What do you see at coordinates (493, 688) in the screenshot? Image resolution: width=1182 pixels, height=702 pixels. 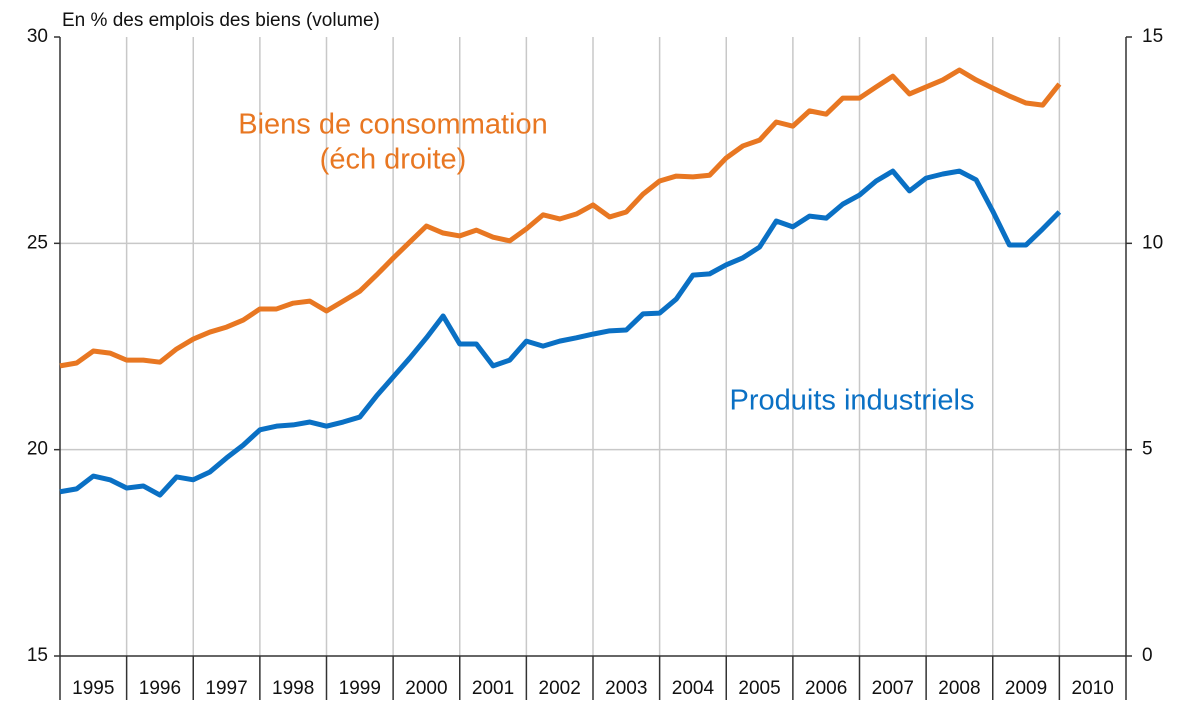 I see `x-tick-label: 2001` at bounding box center [493, 688].